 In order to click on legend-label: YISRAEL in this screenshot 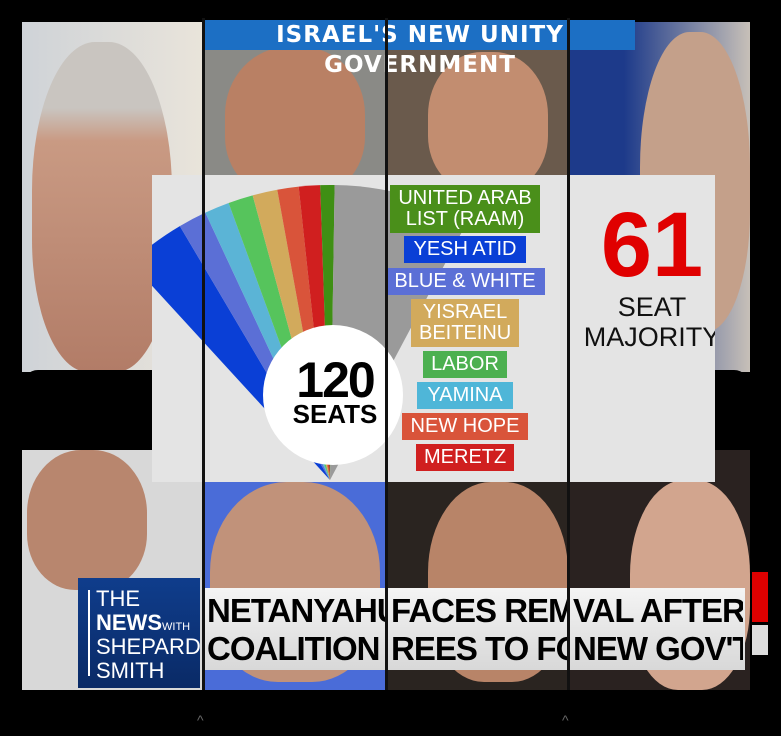, I will do `click(465, 312)`.